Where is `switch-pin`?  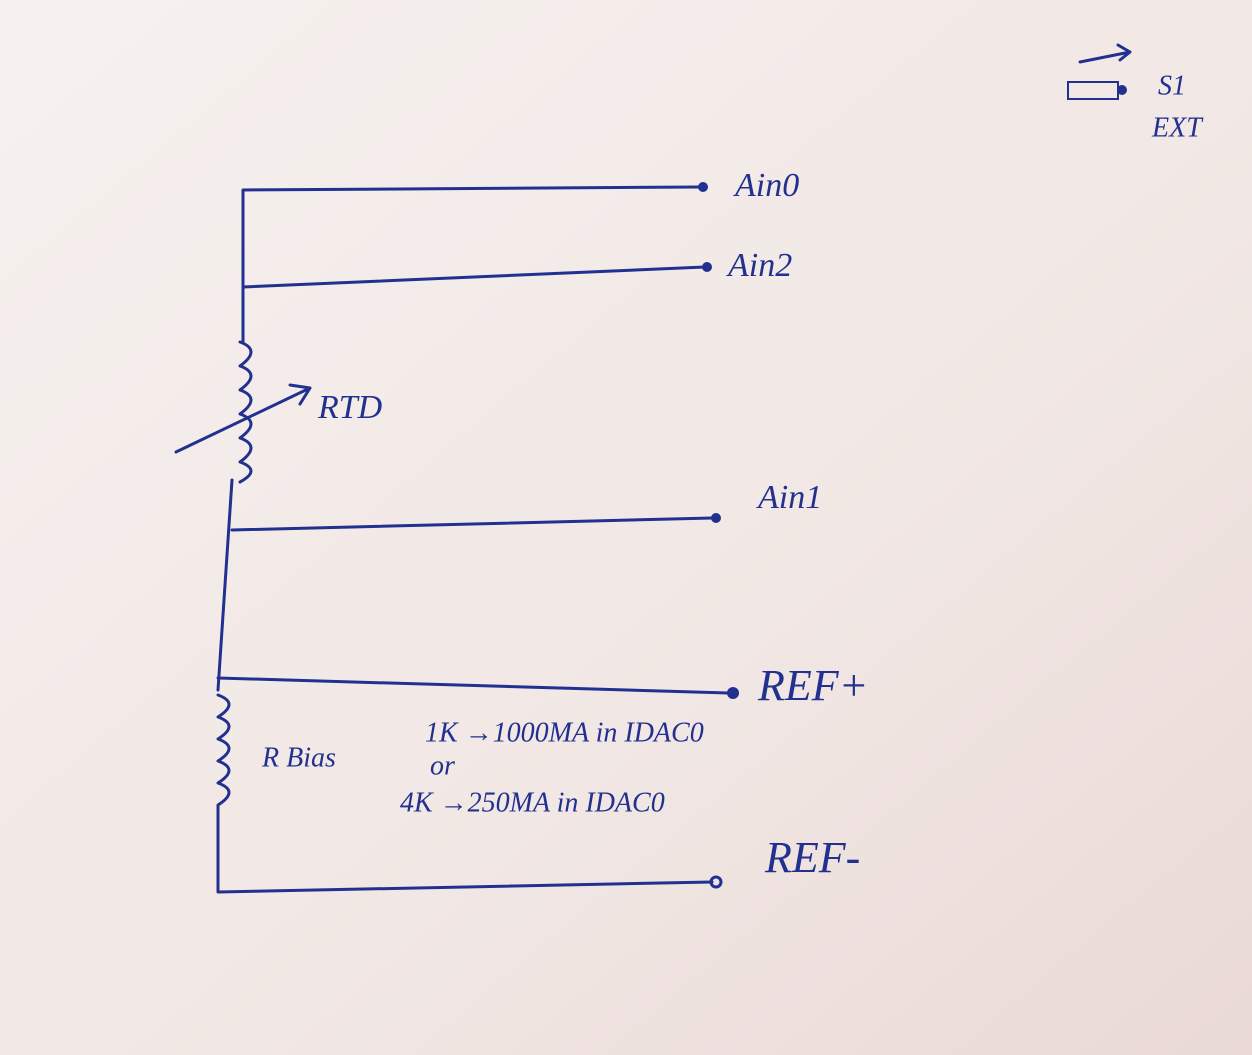 switch-pin is located at coordinates (1122, 90).